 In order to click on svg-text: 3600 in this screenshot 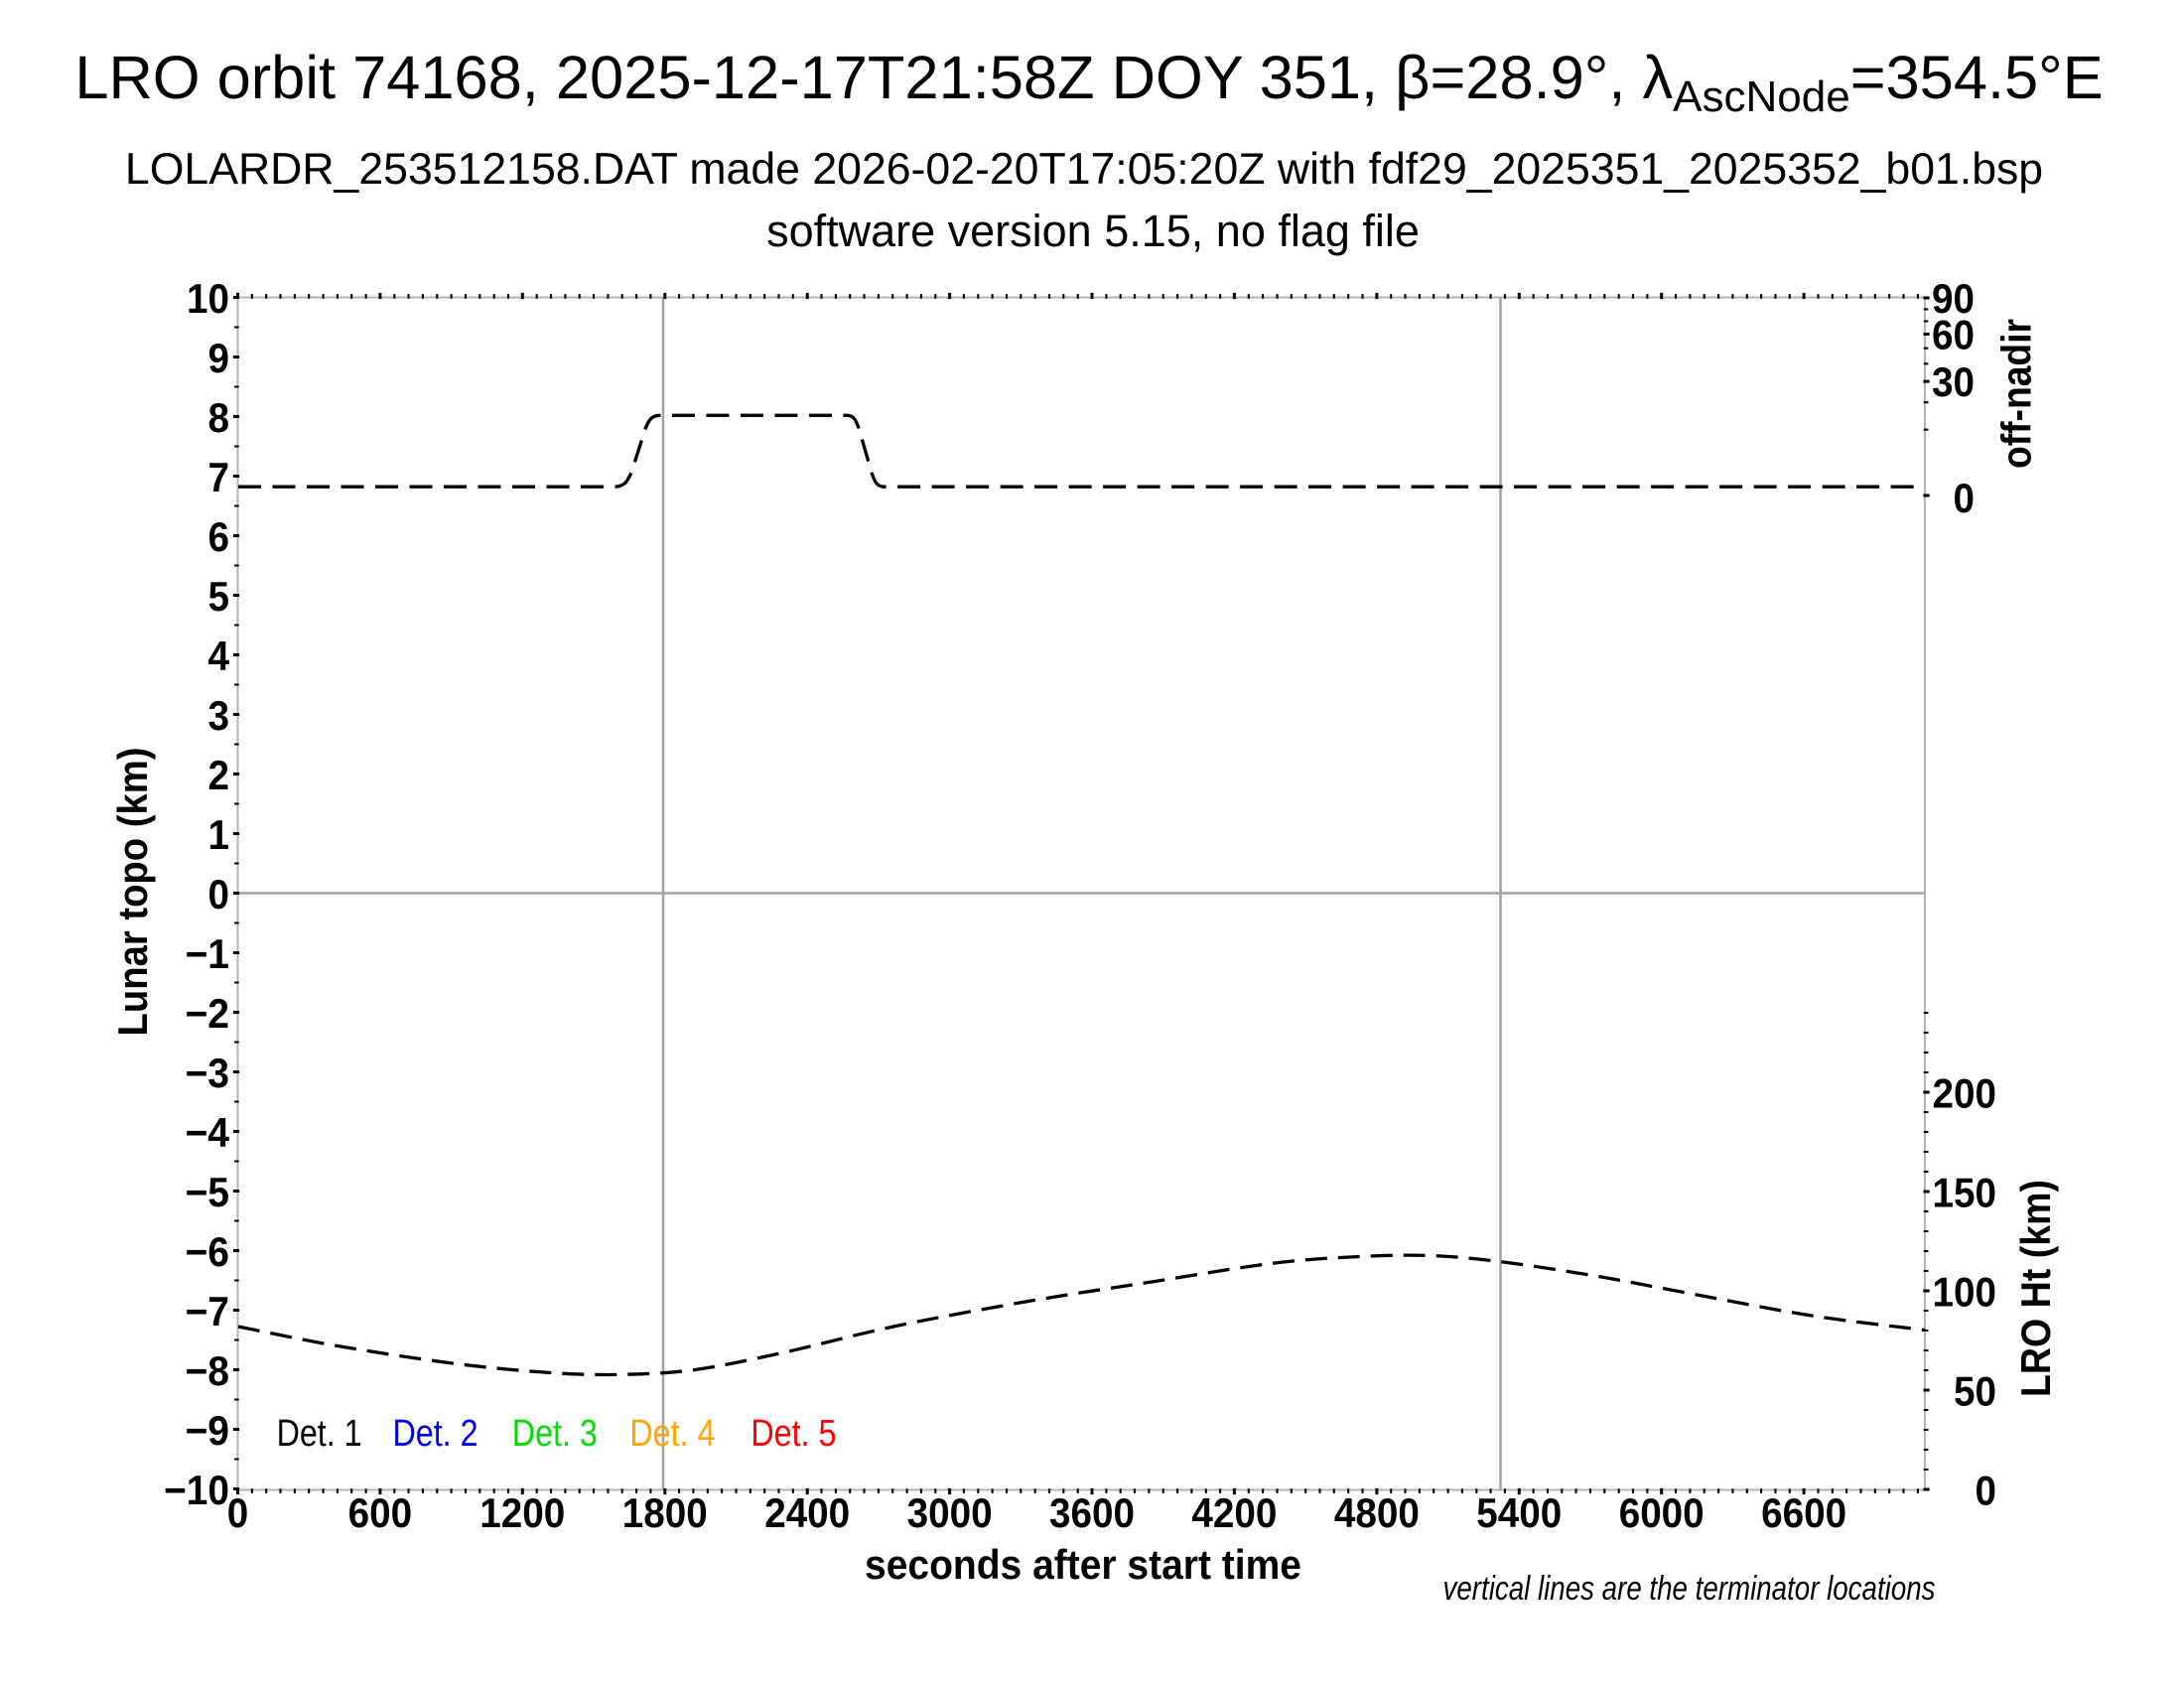, I will do `click(1092, 1512)`.